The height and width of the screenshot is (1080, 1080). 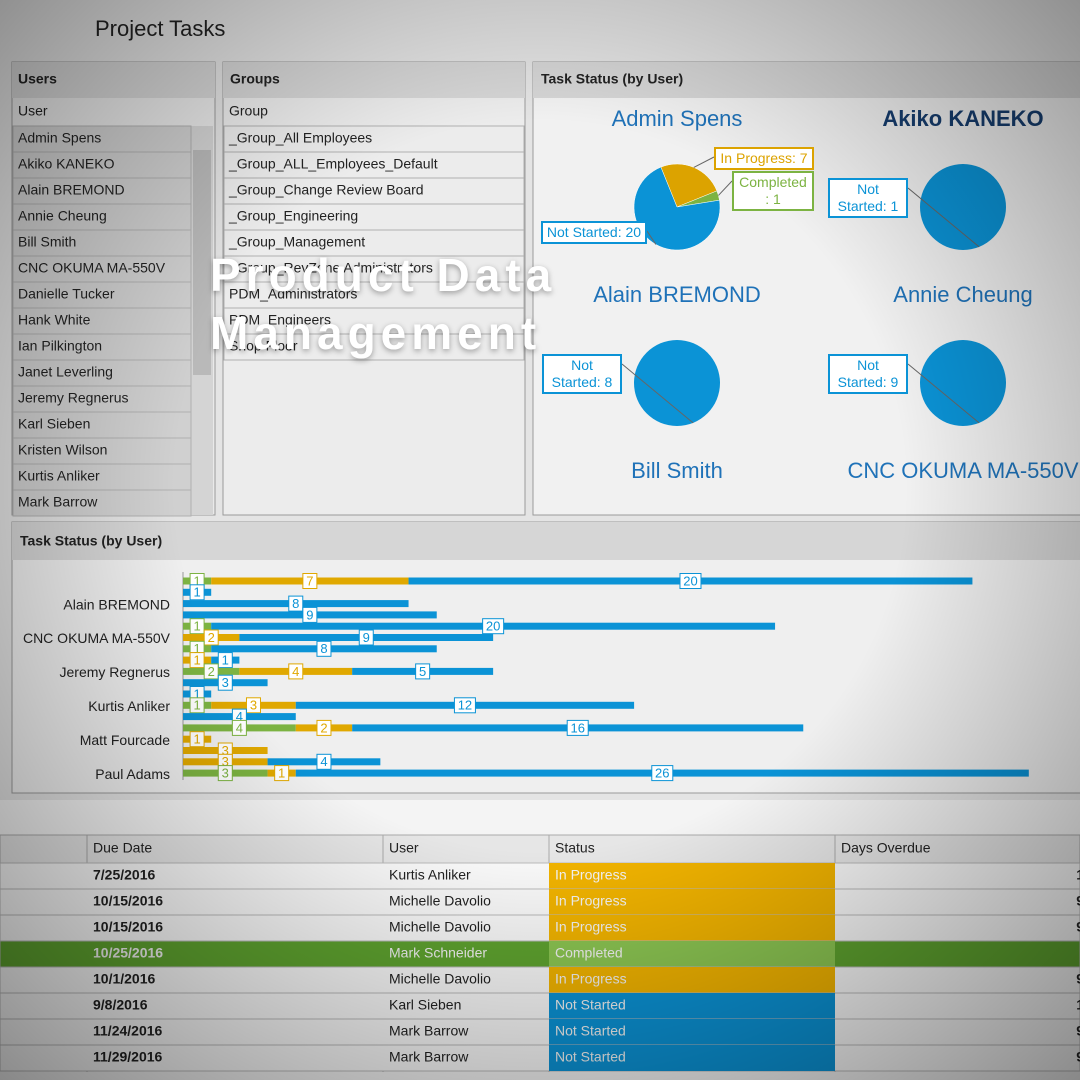 What do you see at coordinates (59, 138) in the screenshot?
I see `list-item: Admin Spens` at bounding box center [59, 138].